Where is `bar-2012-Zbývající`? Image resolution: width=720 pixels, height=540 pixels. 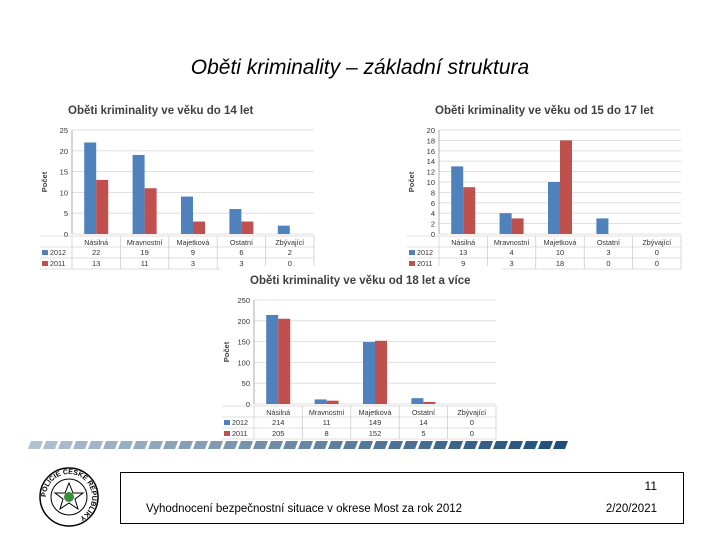
bar-2012-Zbývající is located at coordinates (283, 229).